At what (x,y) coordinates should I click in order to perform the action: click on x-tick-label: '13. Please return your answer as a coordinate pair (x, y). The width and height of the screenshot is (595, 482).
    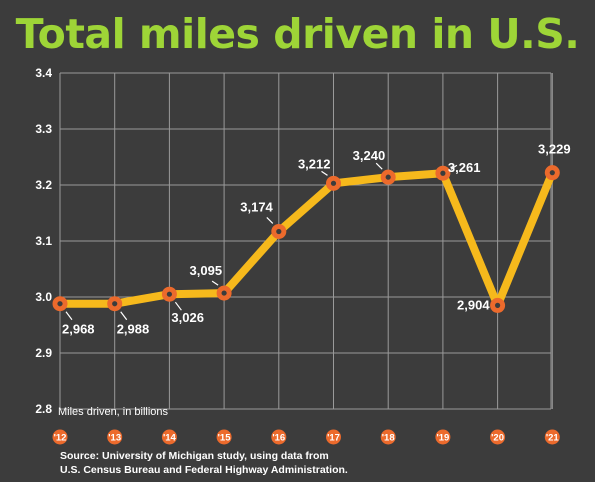
    Looking at the image, I should click on (114, 438).